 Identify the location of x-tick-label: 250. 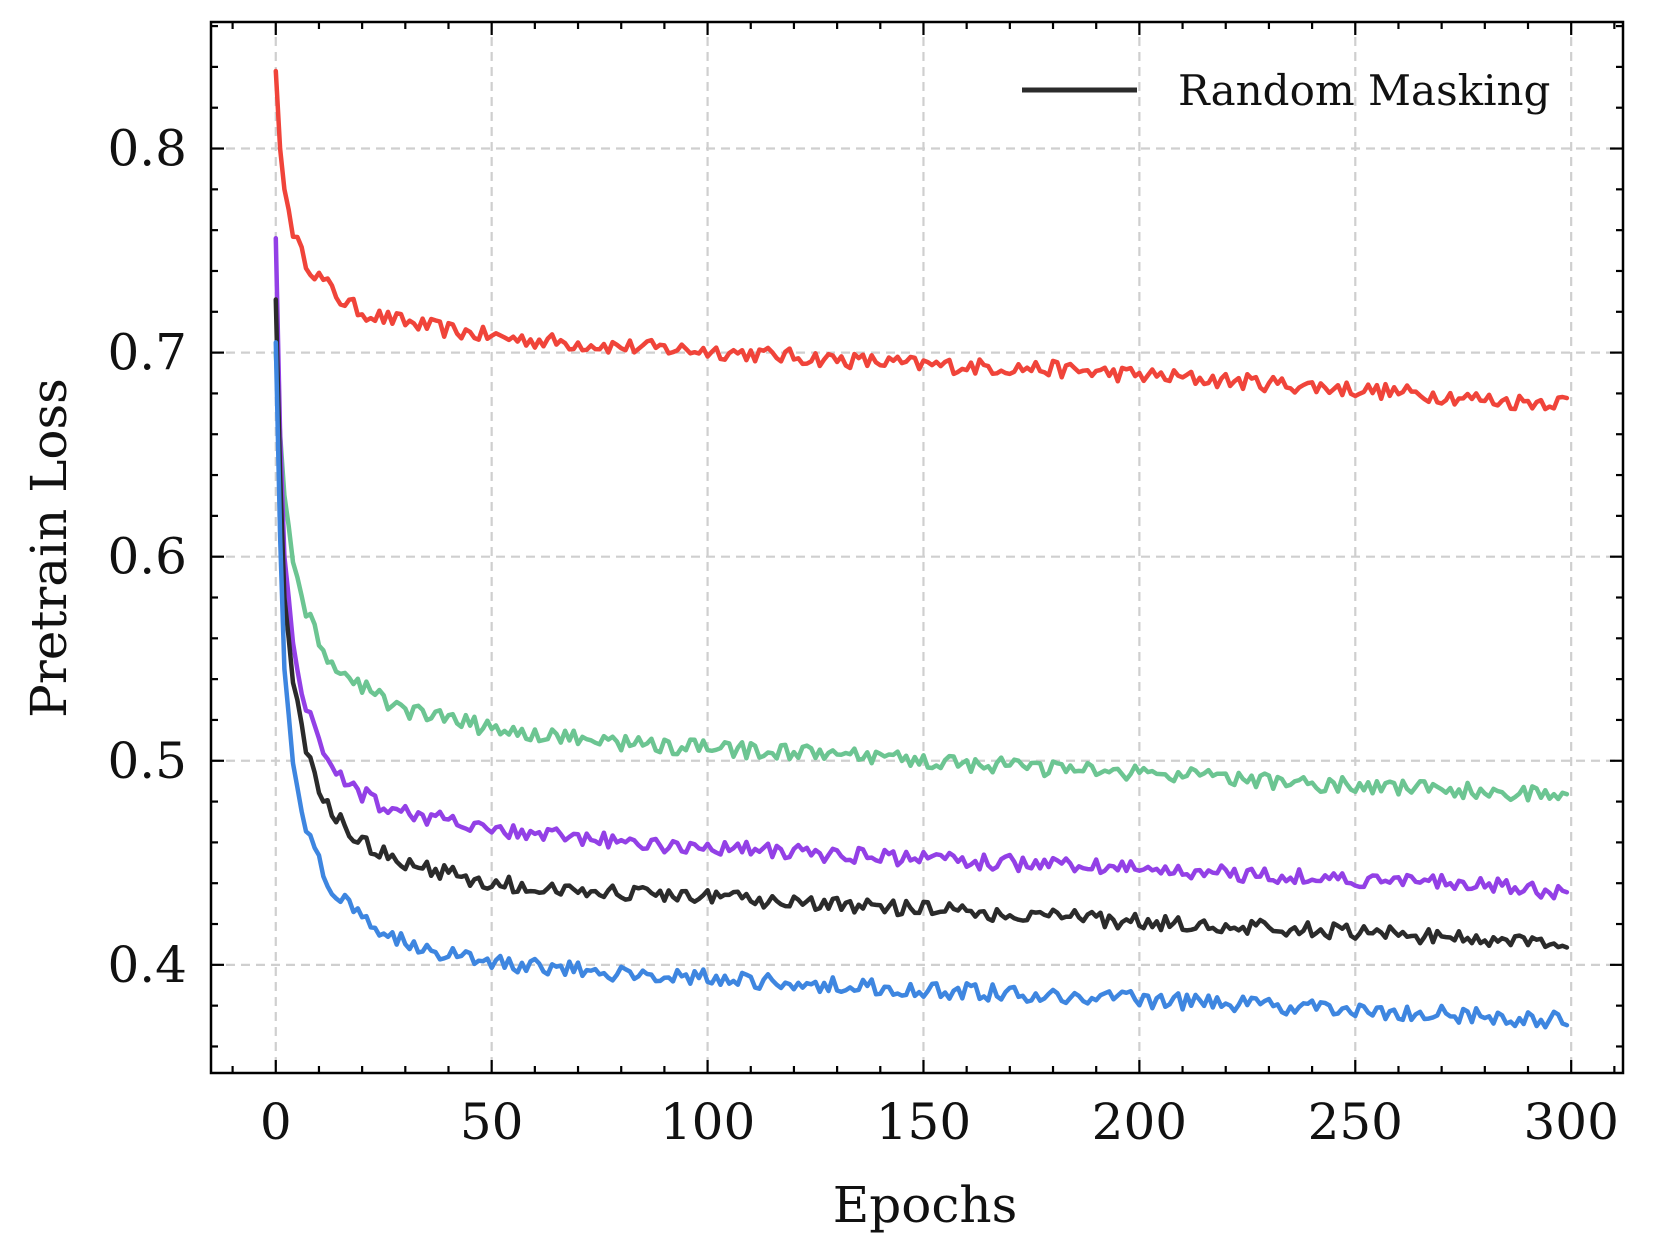
(1355, 1122).